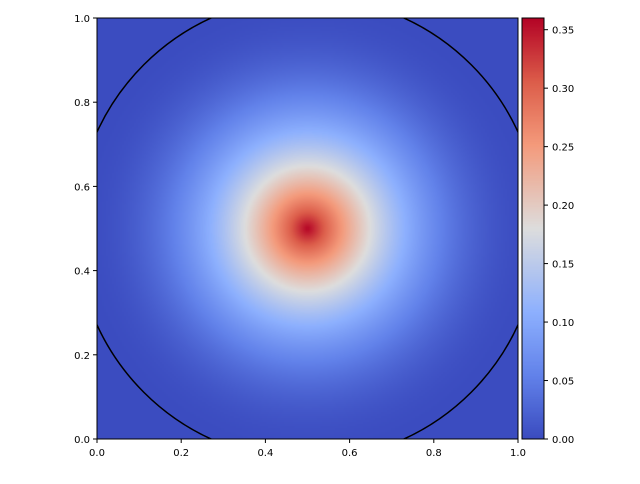 The height and width of the screenshot is (484, 640). What do you see at coordinates (82, 103) in the screenshot?
I see `y-tick-label: 0.8` at bounding box center [82, 103].